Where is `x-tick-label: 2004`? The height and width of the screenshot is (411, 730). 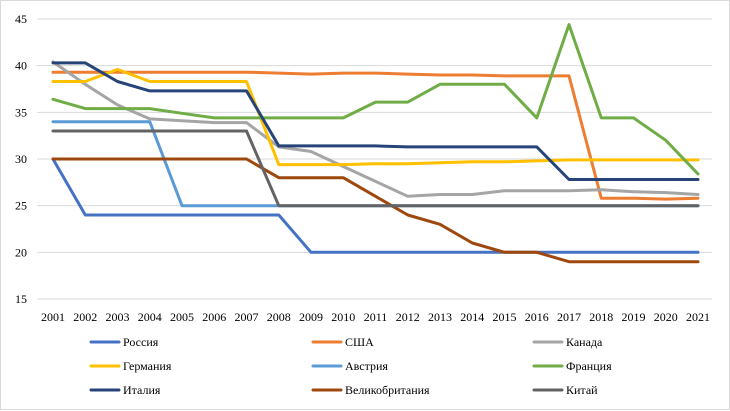
x-tick-label: 2004 is located at coordinates (150, 317).